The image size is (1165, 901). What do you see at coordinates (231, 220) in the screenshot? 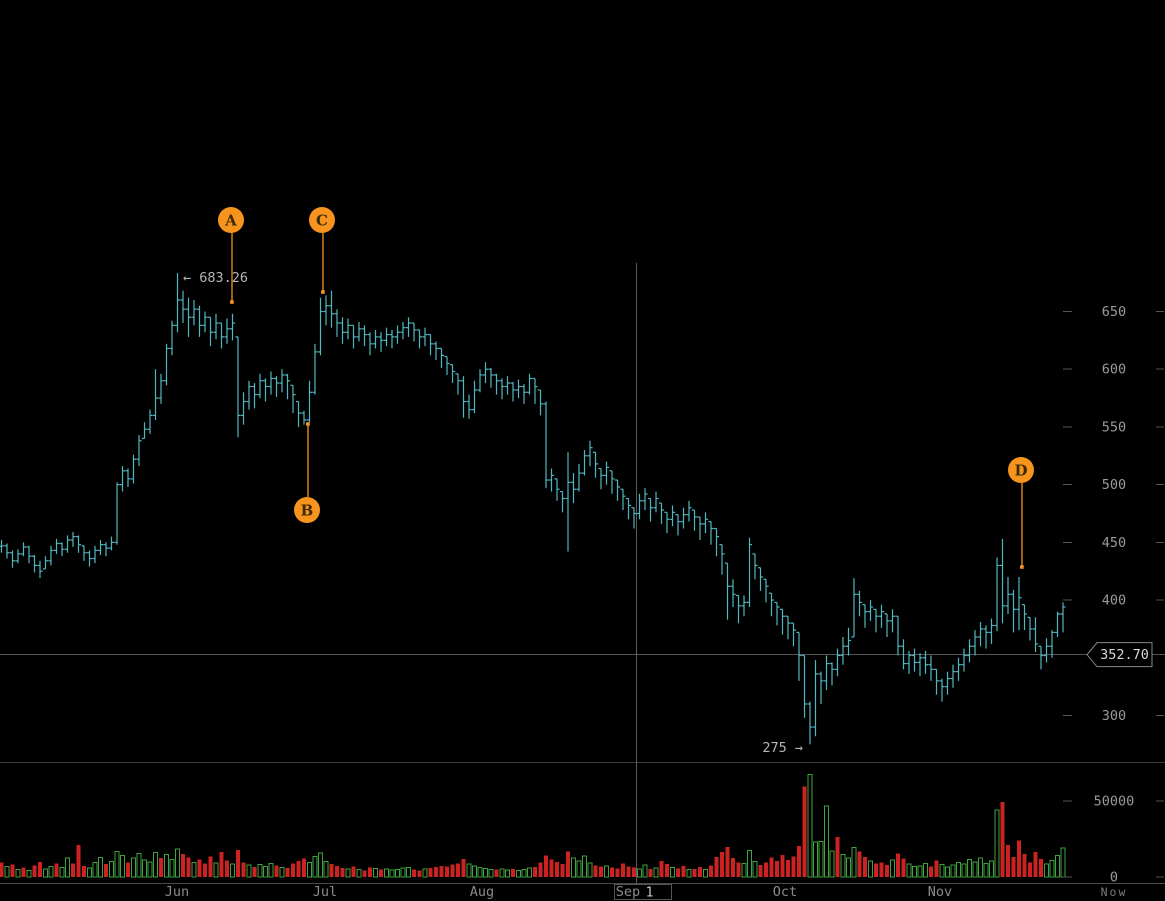
I see `marker-a-circle` at bounding box center [231, 220].